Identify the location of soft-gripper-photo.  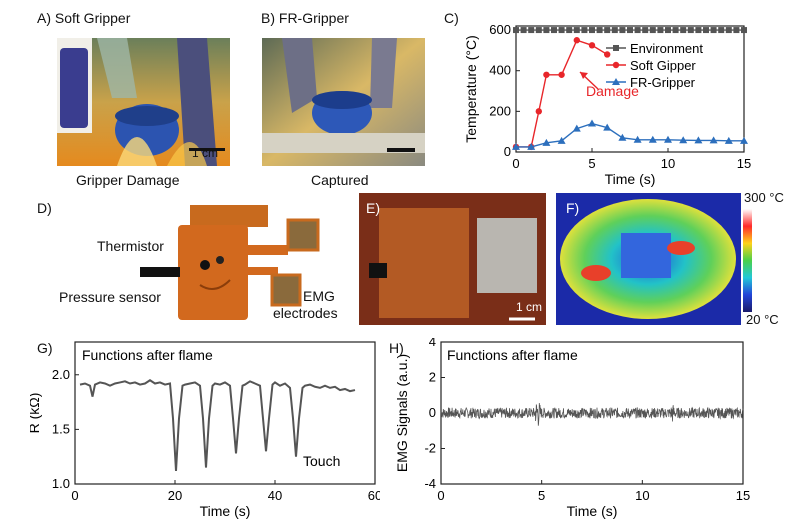
(143, 102).